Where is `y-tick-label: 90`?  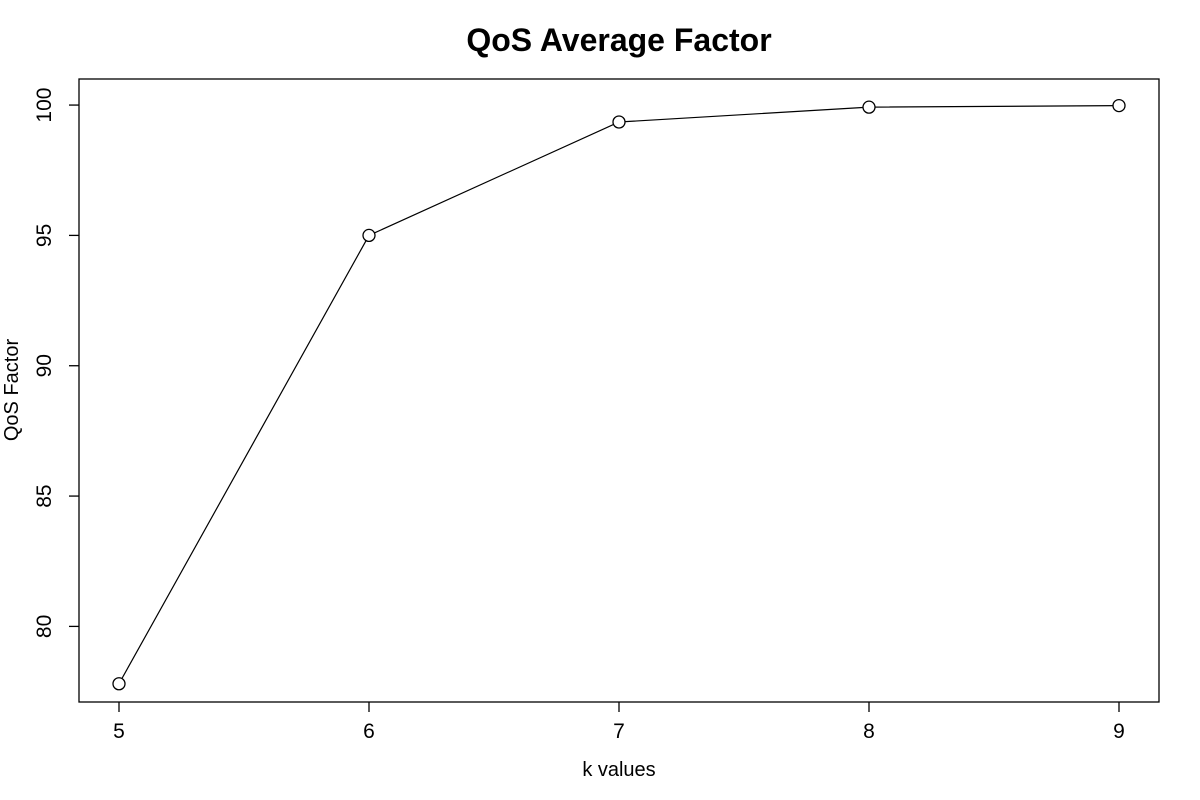
y-tick-label: 90 is located at coordinates (44, 365).